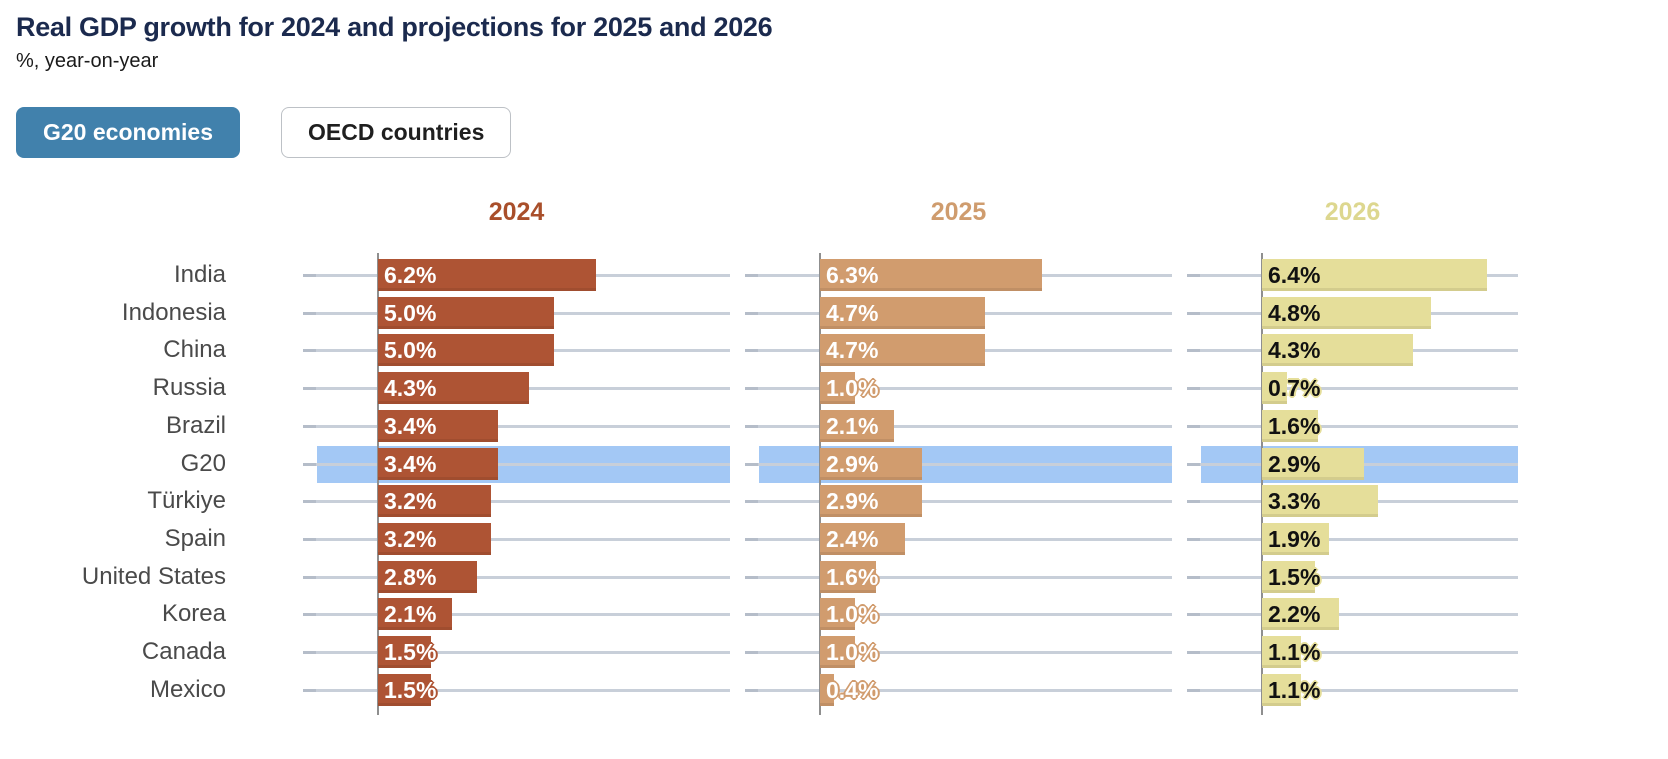 Image resolution: width=1668 pixels, height=759 pixels. I want to click on bar-2026-india: 6.4%, so click(1375, 275).